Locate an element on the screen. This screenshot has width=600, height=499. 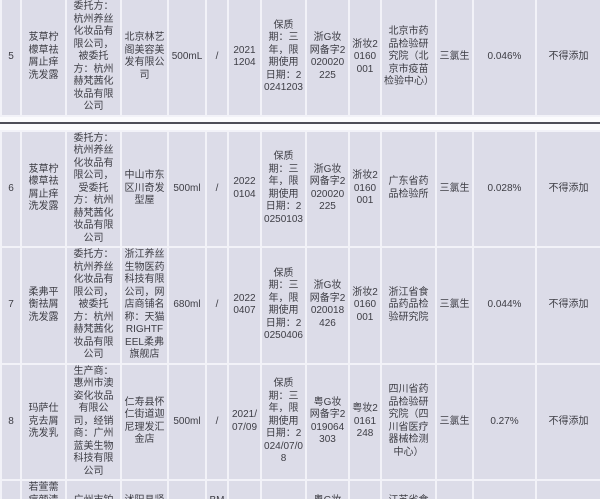
cell-registration-no: 粤G妆网备字2021102599 is located at coordinates (327, 489).